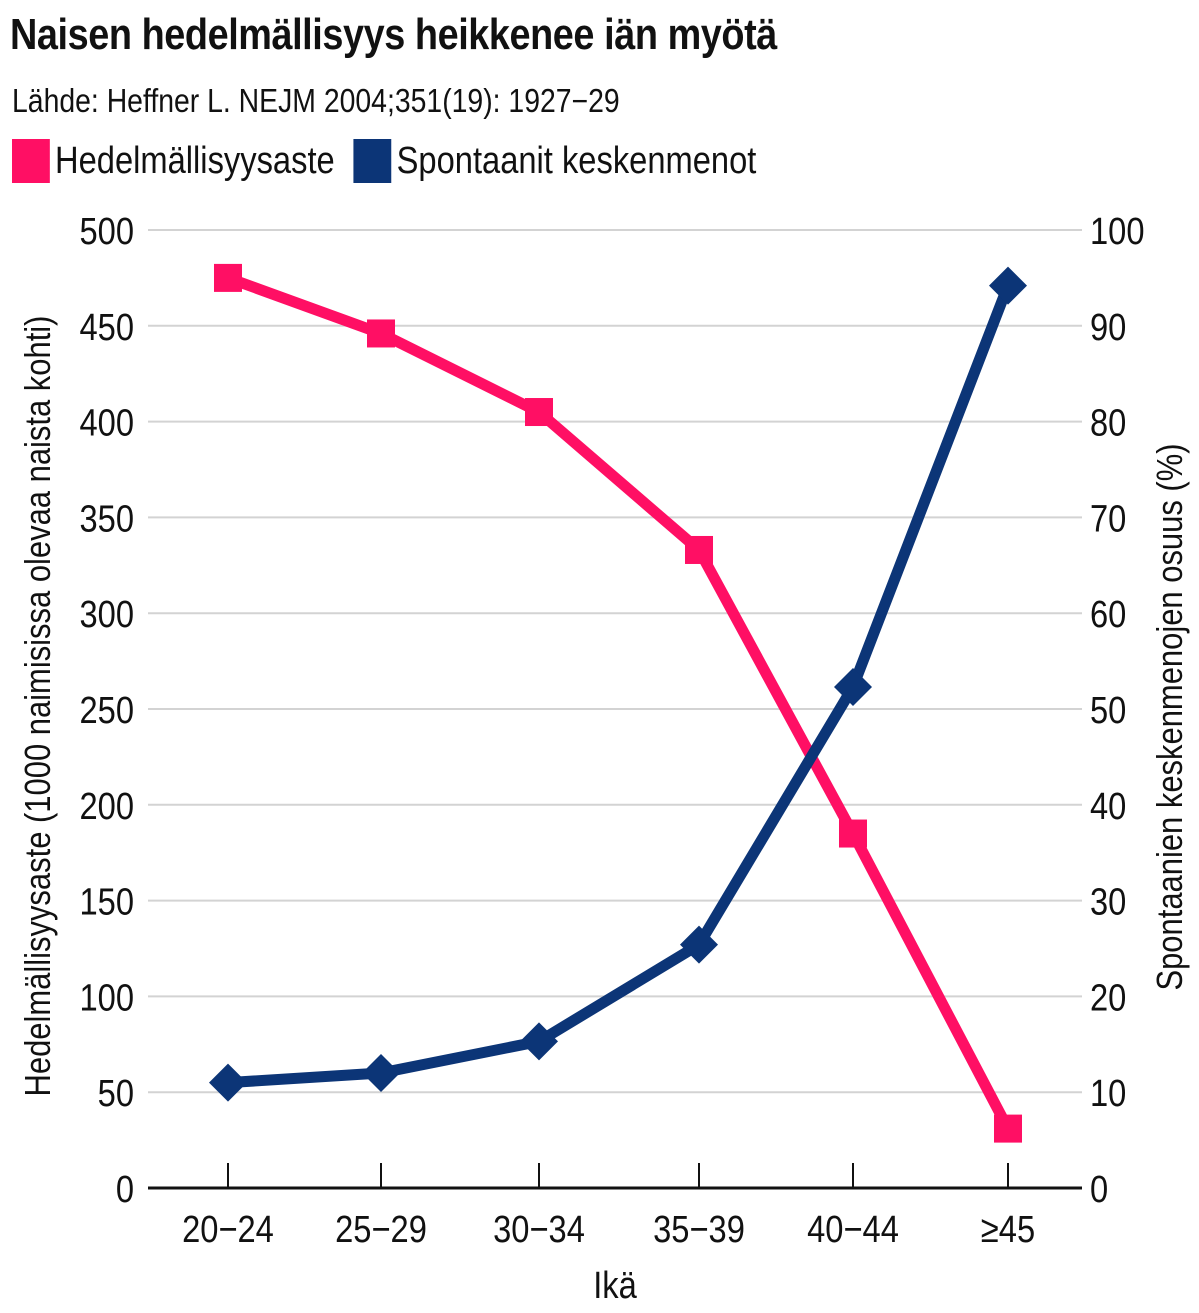 This screenshot has width=1199, height=1313. Describe the element at coordinates (1108, 326) in the screenshot. I see `y-right-tick-label: 90` at that location.